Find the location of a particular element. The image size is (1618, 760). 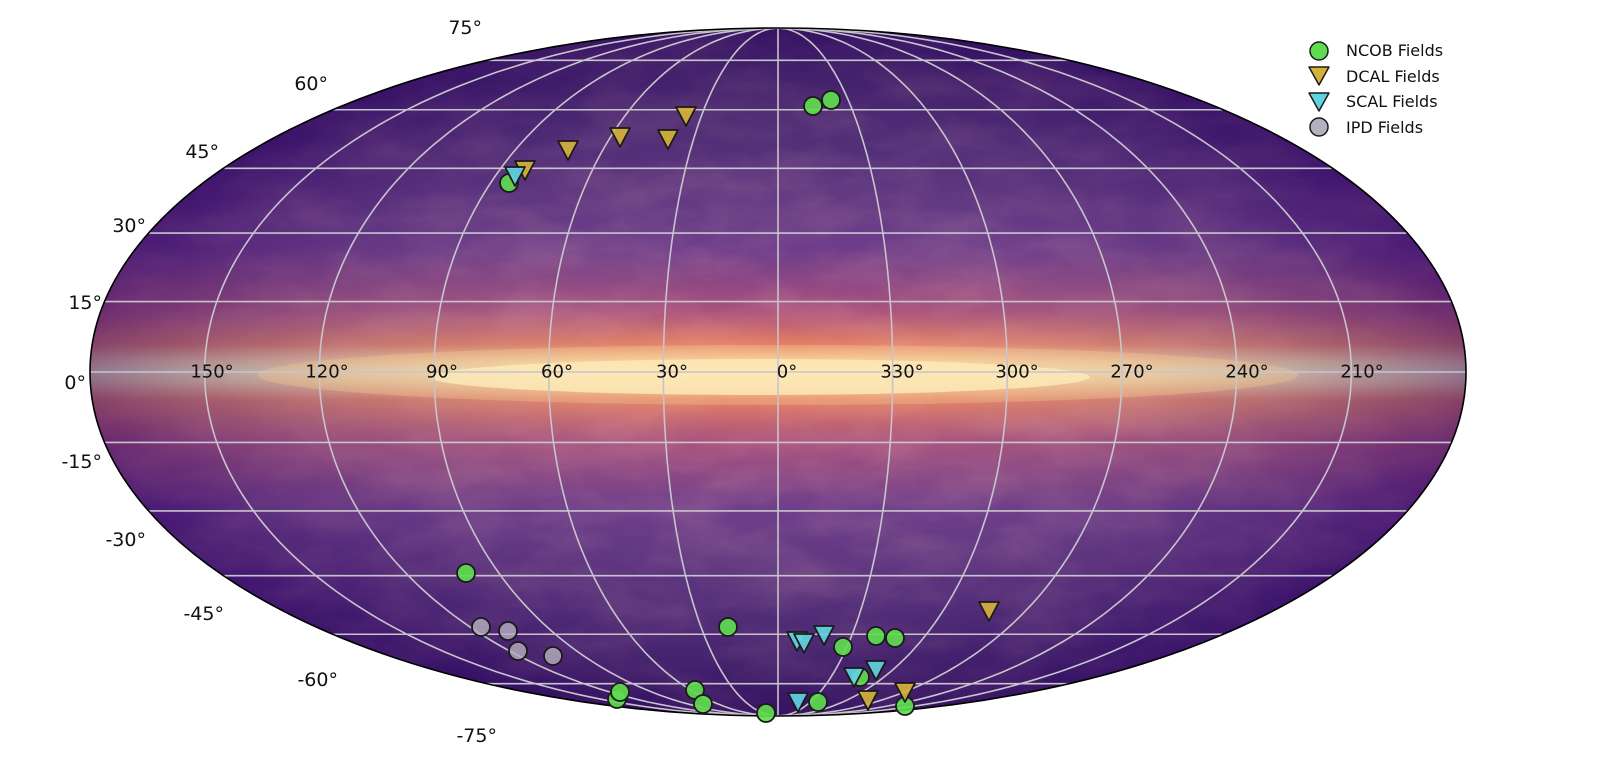

longitude-label: 120° is located at coordinates (327, 372).